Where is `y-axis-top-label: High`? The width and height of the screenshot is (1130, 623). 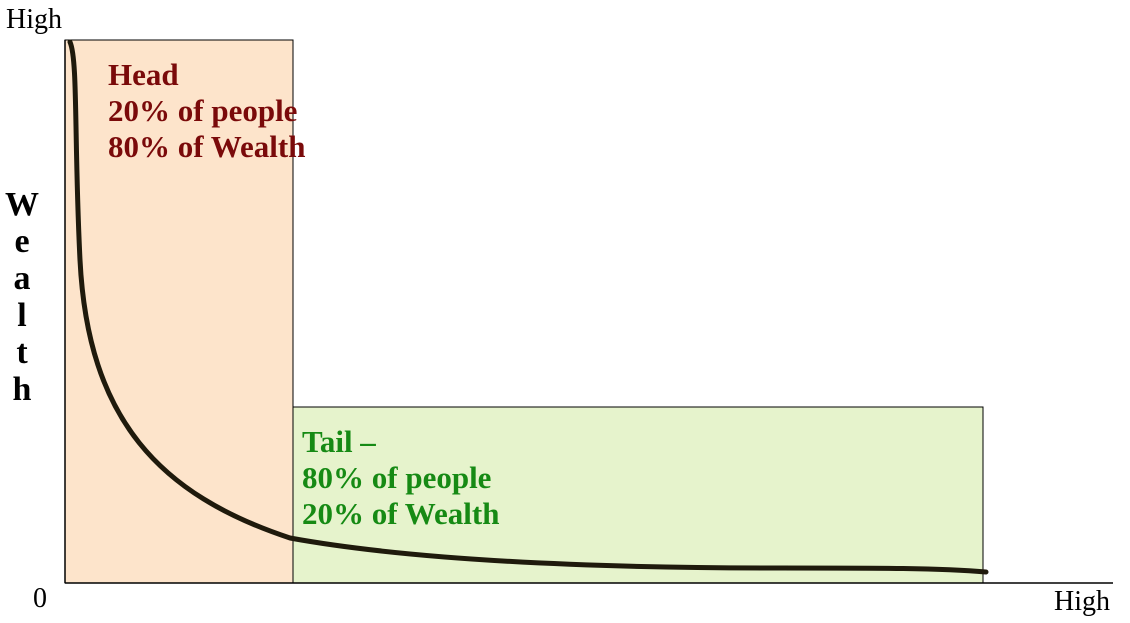 y-axis-top-label: High is located at coordinates (34, 19).